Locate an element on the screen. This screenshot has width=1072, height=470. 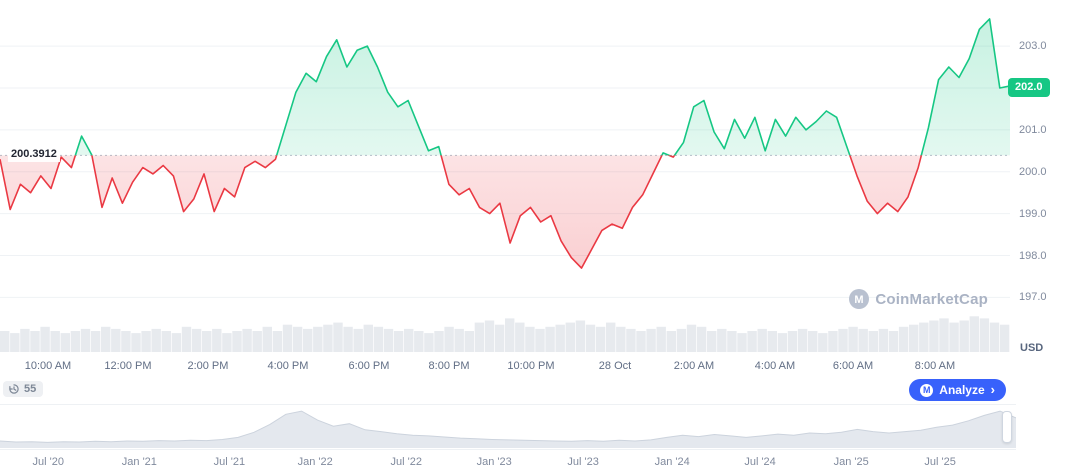
current-price-badge: 202.0 is located at coordinates (1029, 87).